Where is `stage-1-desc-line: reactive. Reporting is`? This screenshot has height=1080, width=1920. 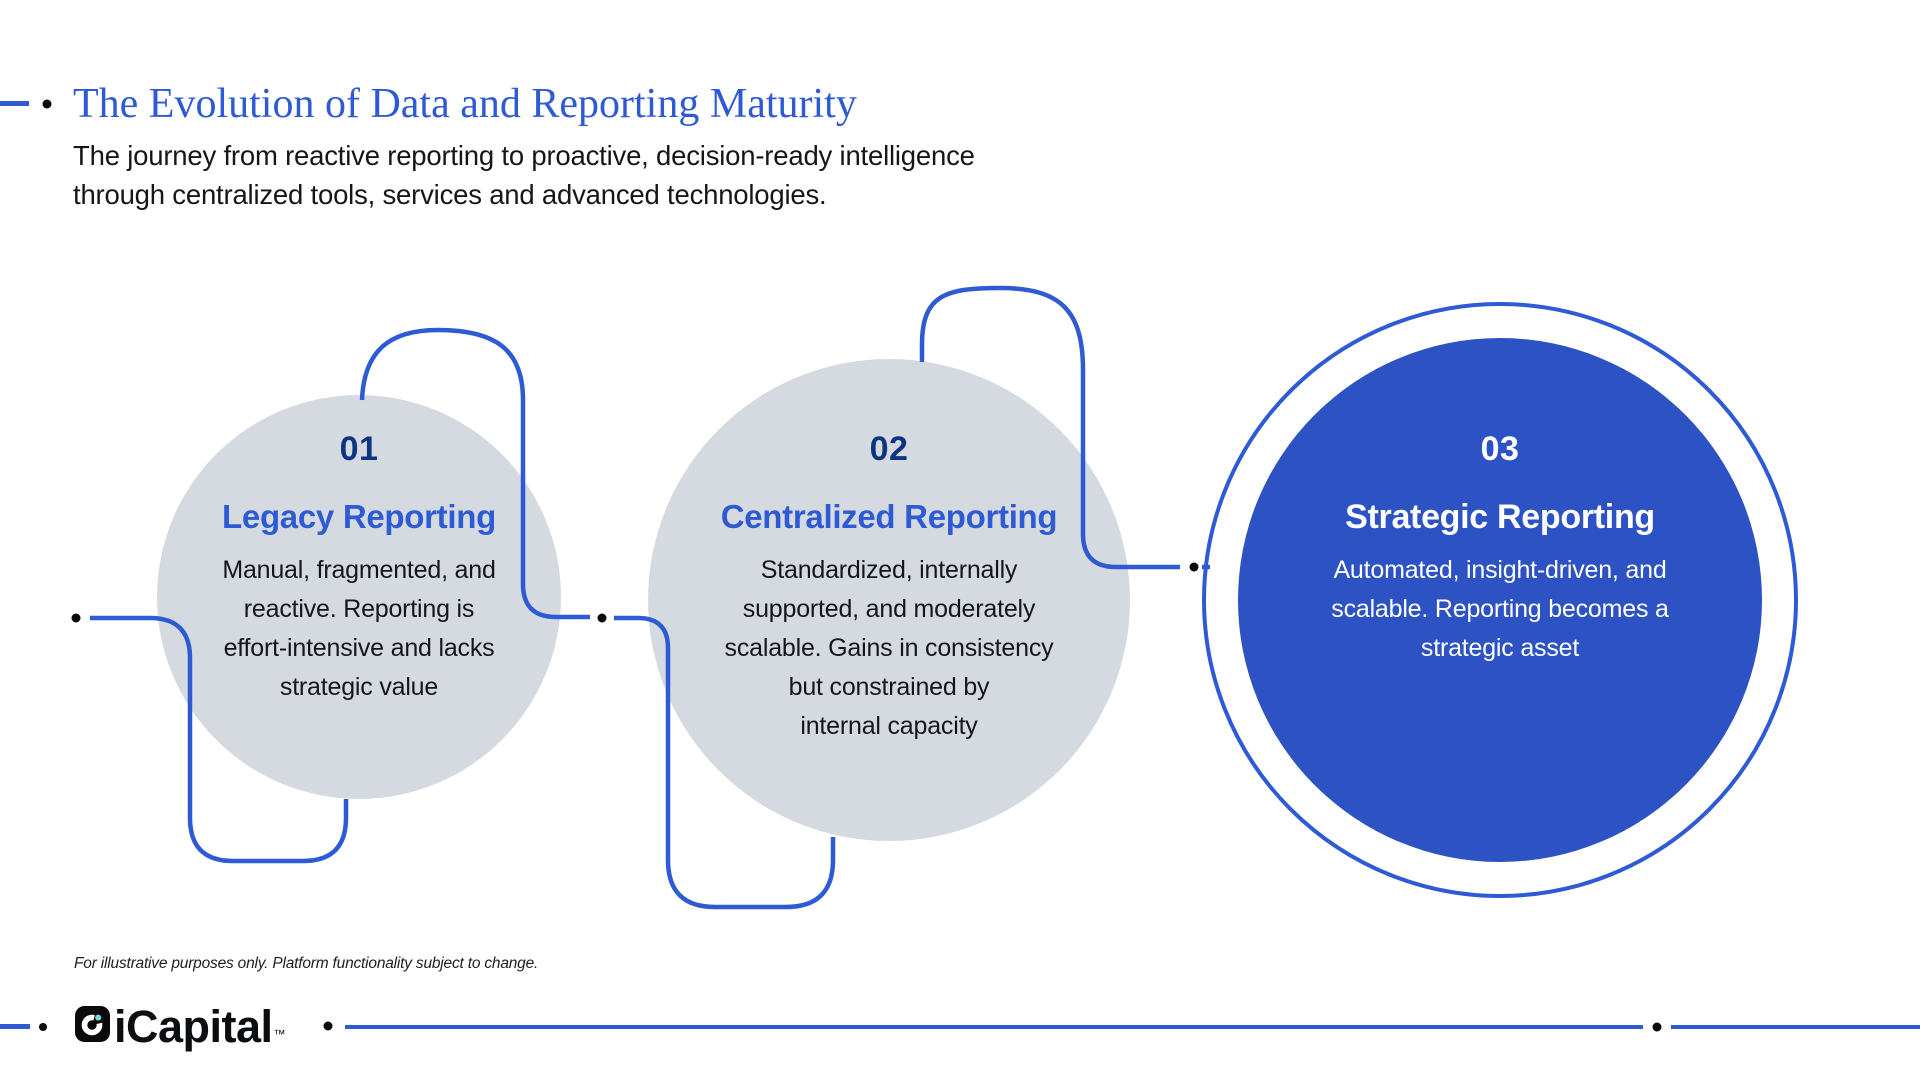
stage-1-desc-line: reactive. Reporting is is located at coordinates (359, 609).